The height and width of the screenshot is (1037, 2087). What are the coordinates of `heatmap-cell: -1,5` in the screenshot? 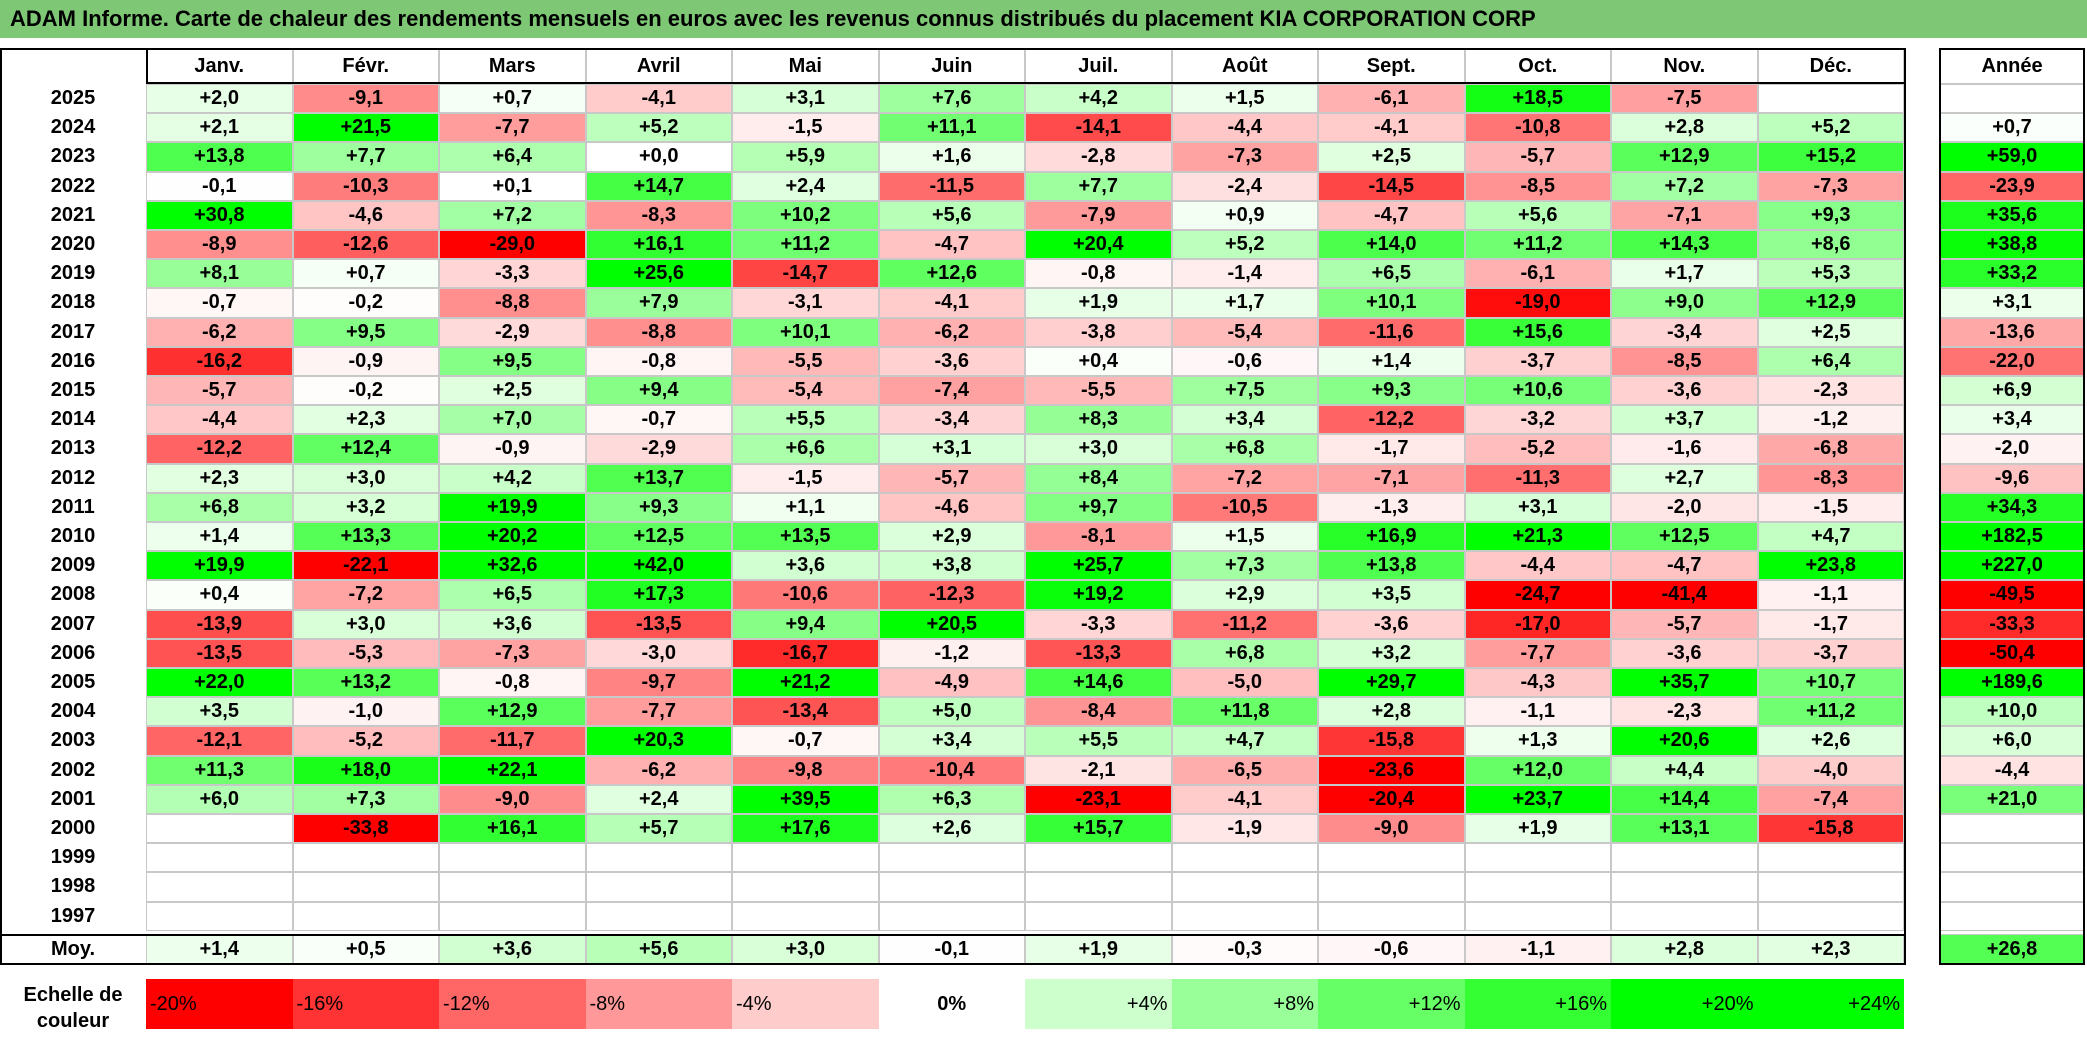 It's located at (1830, 507).